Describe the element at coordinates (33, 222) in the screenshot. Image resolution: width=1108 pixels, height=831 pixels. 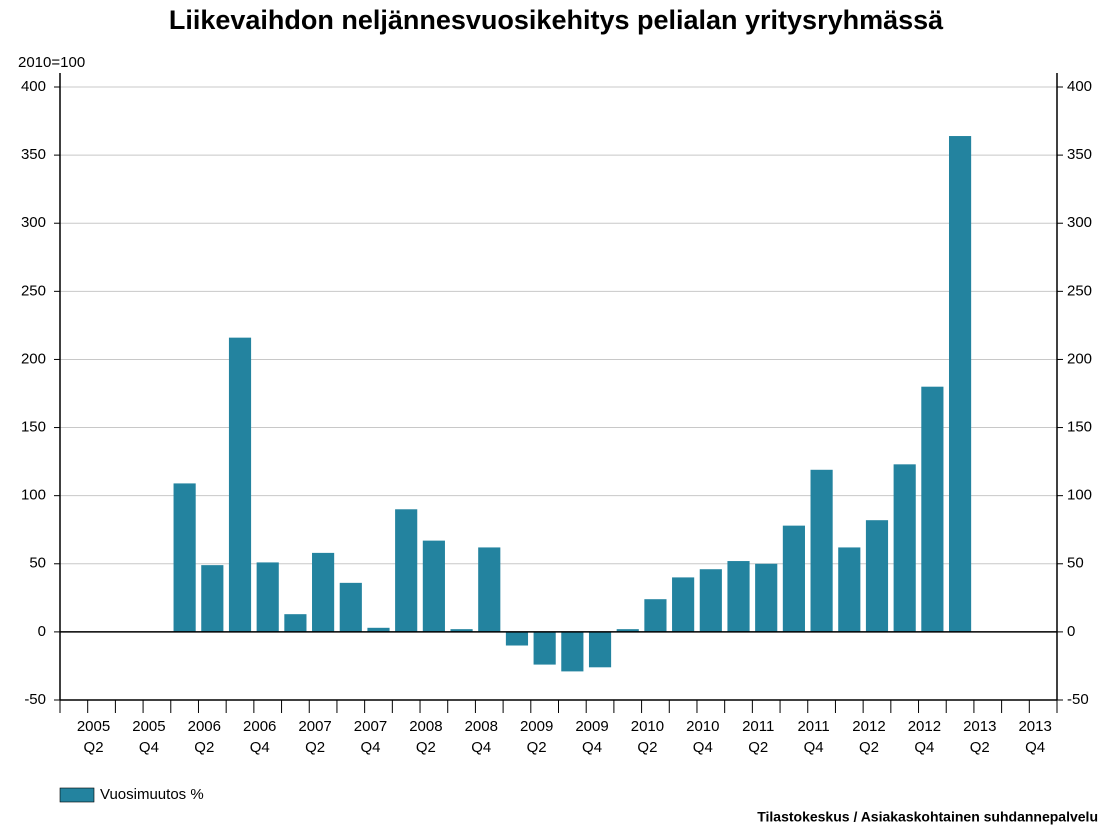
I see `y-tick-label: 300` at that location.